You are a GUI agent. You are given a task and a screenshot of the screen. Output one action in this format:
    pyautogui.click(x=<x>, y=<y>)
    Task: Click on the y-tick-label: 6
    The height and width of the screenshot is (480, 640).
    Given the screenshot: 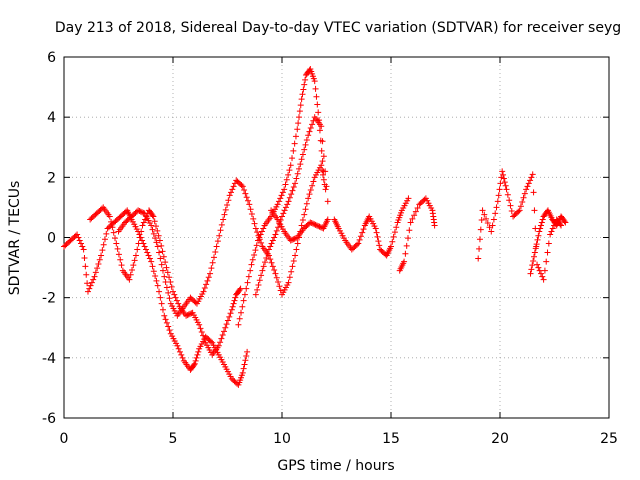 What is the action you would take?
    pyautogui.click(x=51, y=58)
    